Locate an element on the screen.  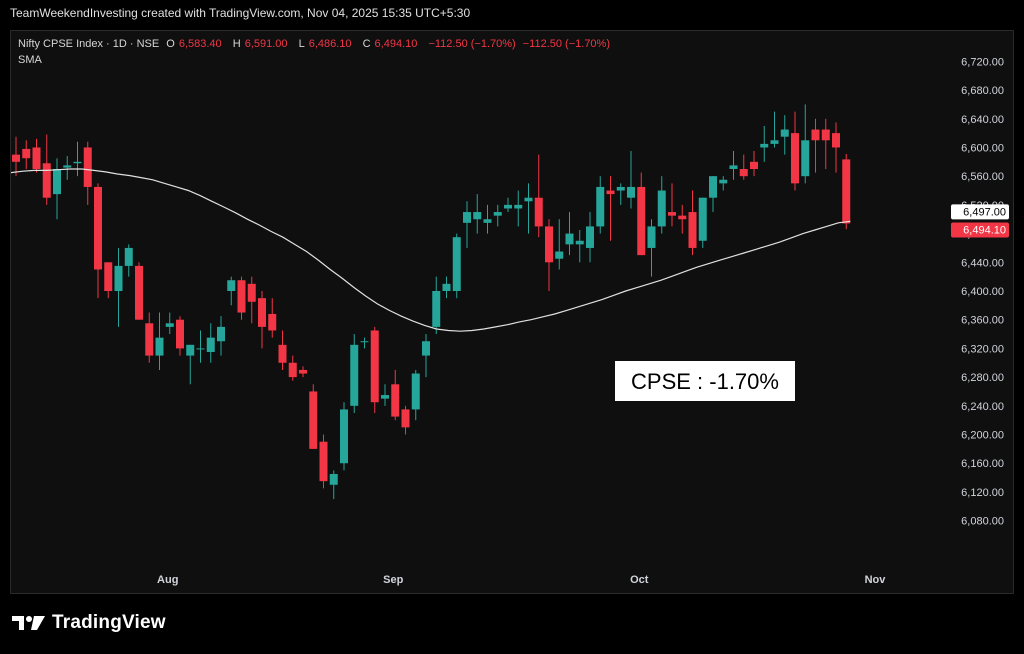
y-tick-label: 6,600.00 is located at coordinates (982, 148).